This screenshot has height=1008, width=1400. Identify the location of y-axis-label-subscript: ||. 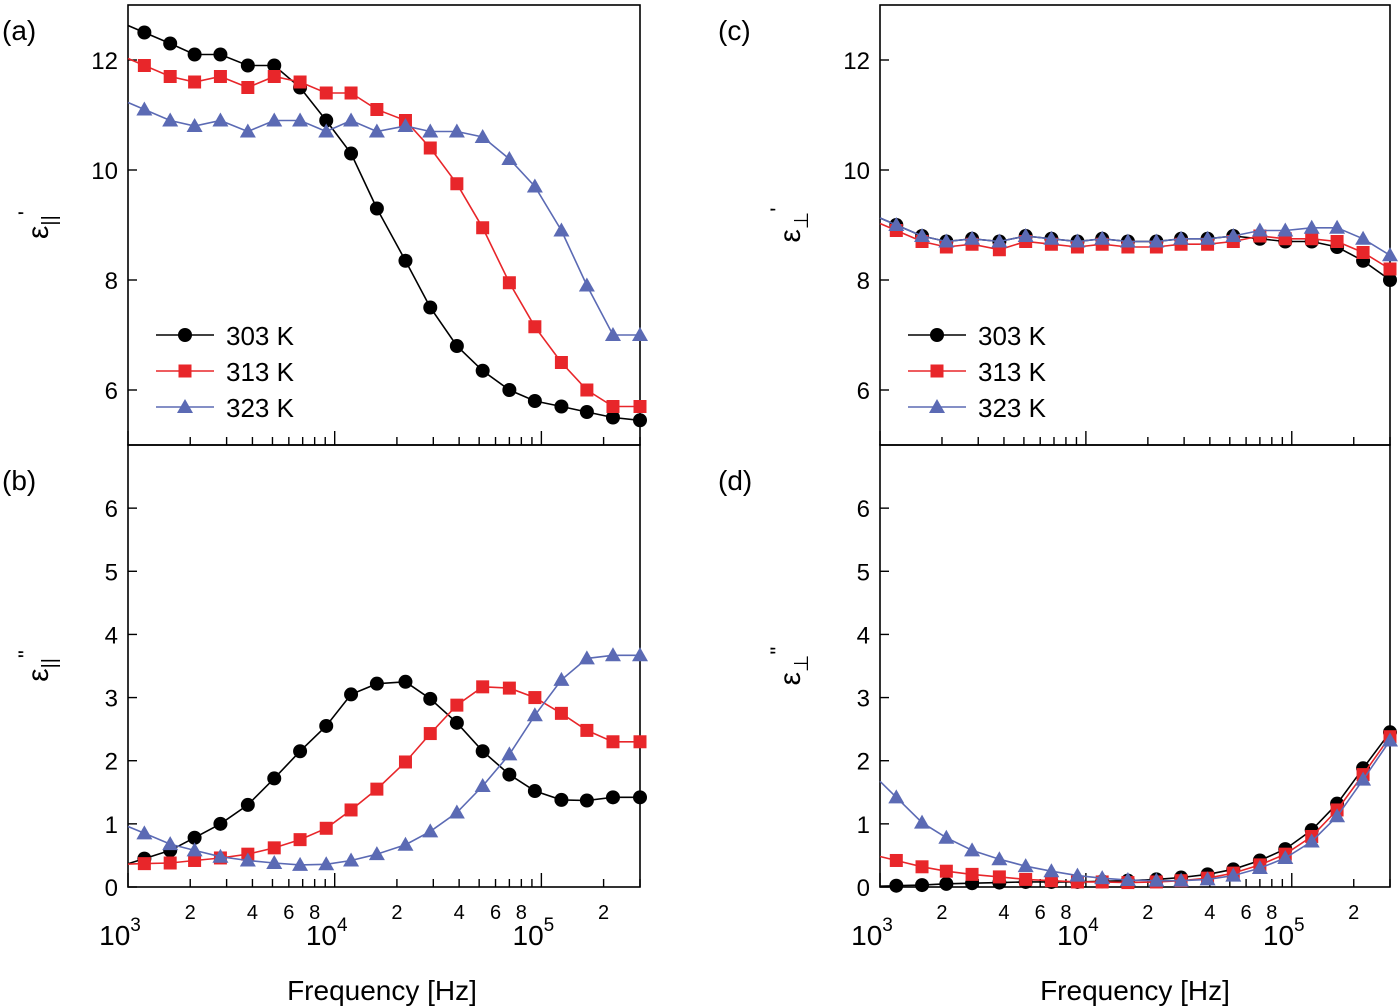
(50, 663).